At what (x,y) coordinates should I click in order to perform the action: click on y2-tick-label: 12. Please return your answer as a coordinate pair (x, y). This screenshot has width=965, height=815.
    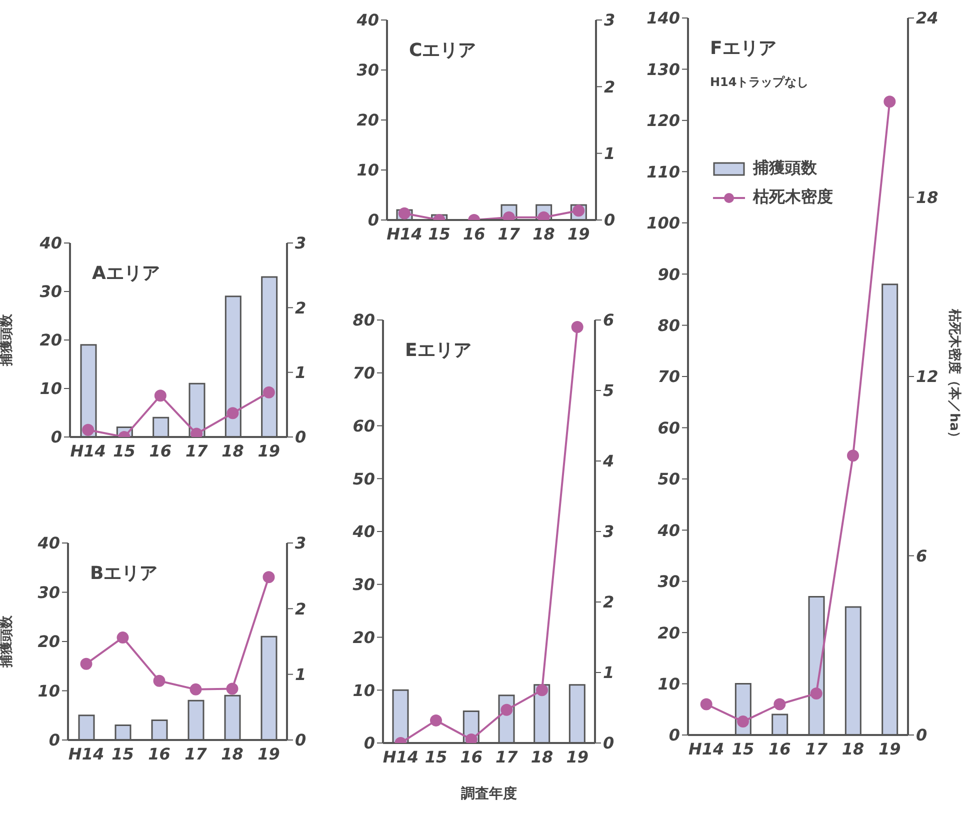
    Looking at the image, I should click on (927, 376).